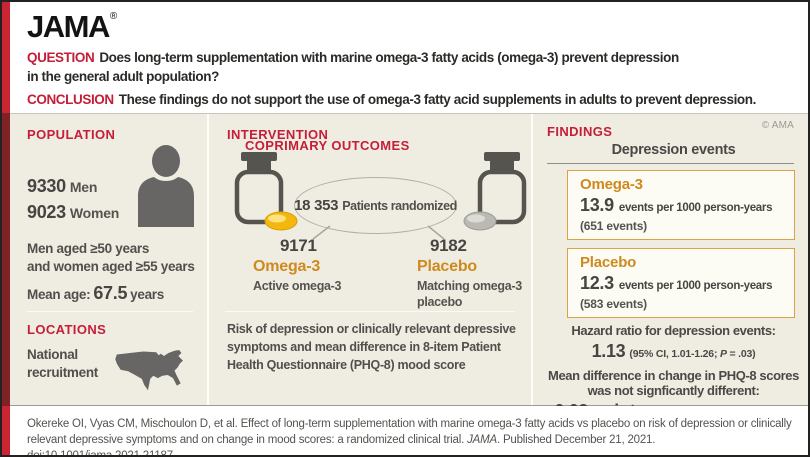  Describe the element at coordinates (741, 353) in the screenshot. I see `hazard-ratio-p-value: = .03)` at that location.